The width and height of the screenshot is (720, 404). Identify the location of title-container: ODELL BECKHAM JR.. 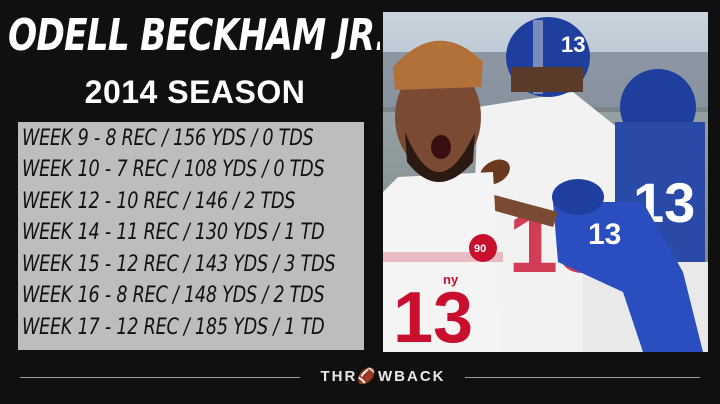
(194, 40).